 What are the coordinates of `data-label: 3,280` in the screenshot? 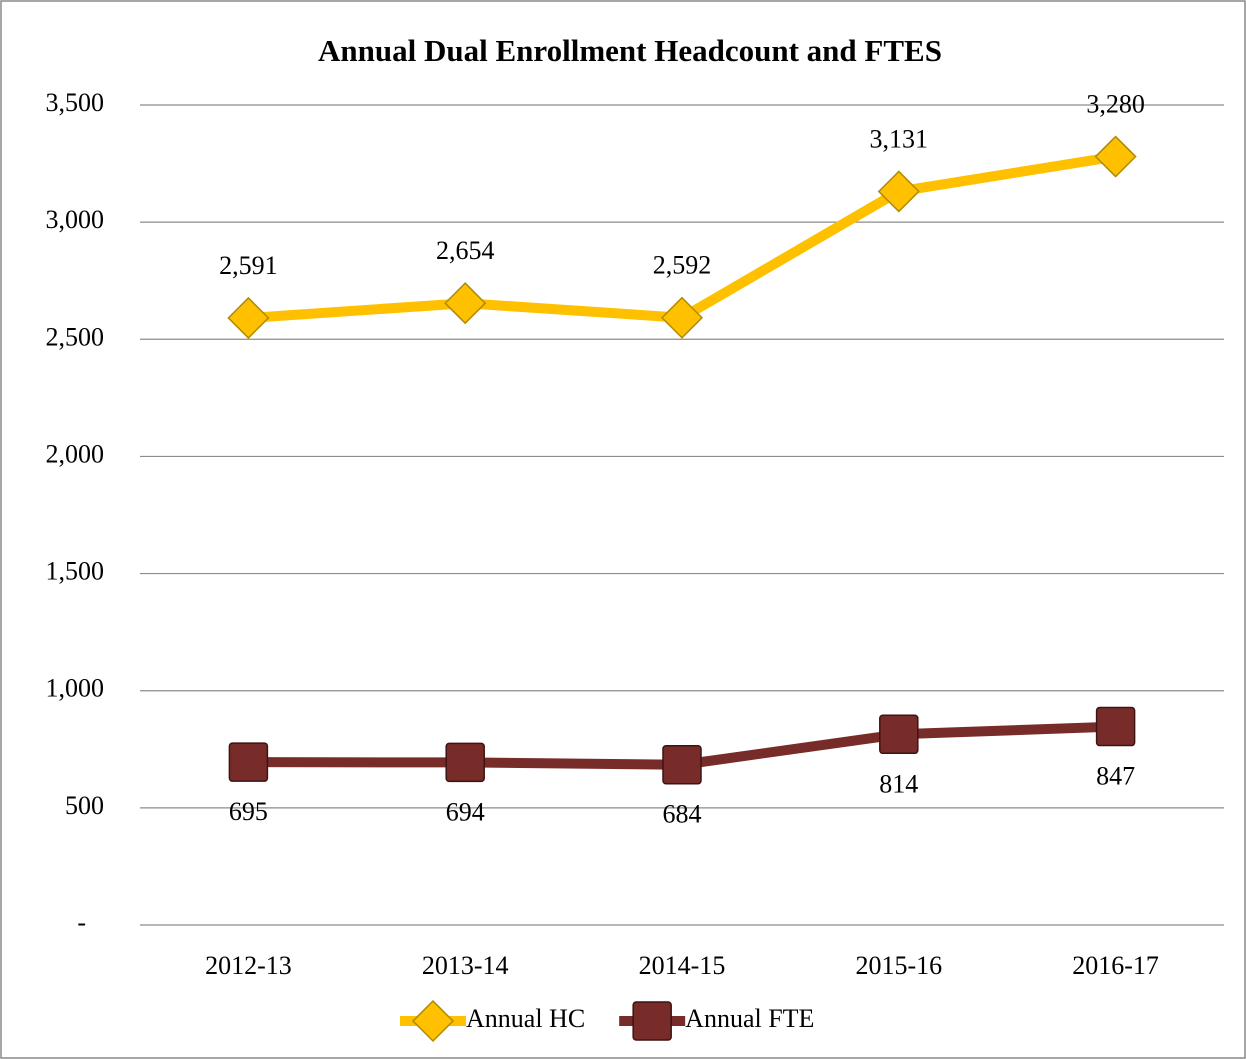 It's located at (1115, 104).